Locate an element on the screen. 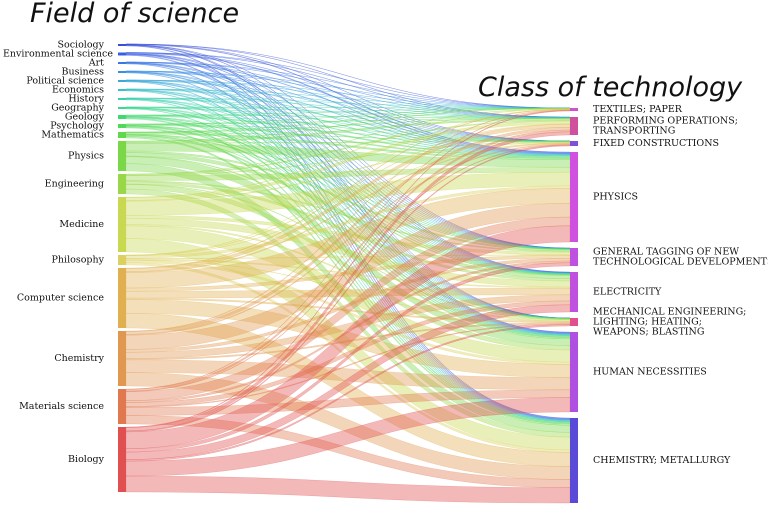  right-node-label: ELECTRICITY is located at coordinates (627, 292).